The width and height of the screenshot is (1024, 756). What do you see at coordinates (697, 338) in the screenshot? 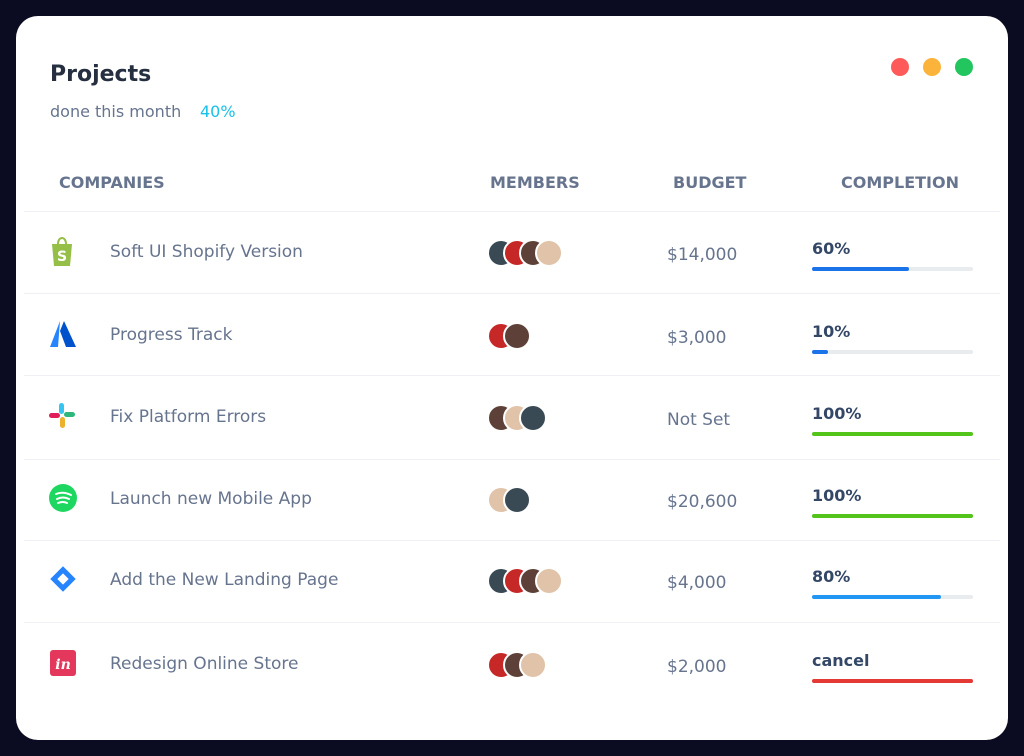
I see `budget: $3,000` at bounding box center [697, 338].